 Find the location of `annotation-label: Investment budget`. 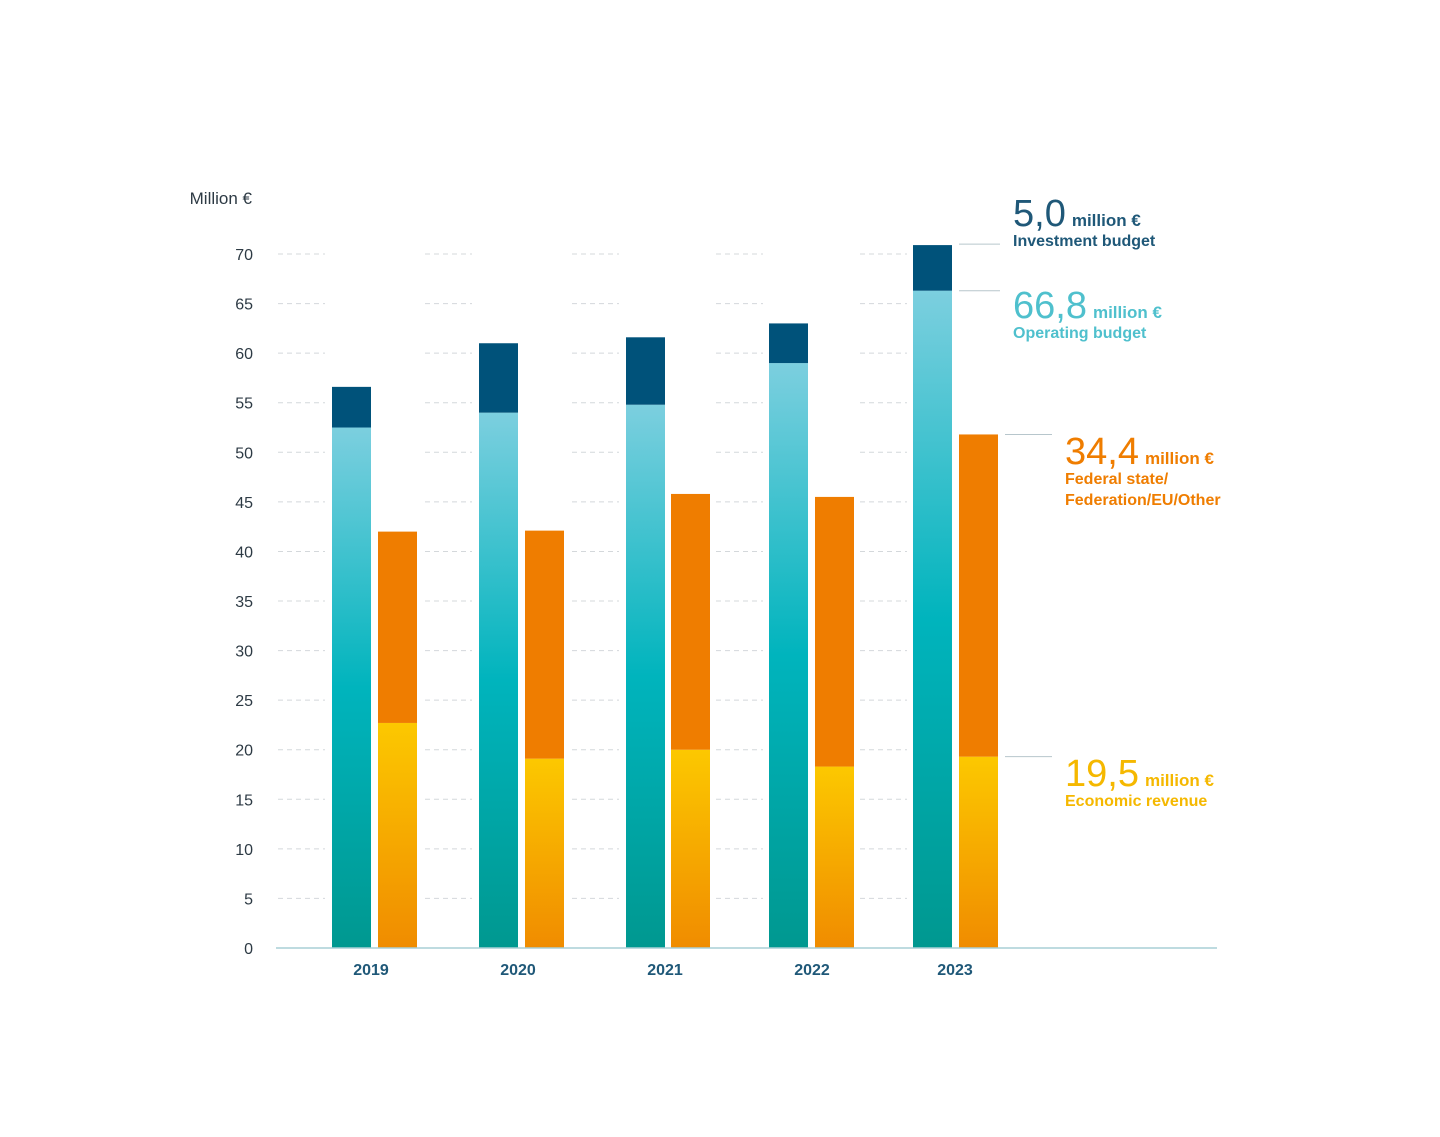

annotation-label: Investment budget is located at coordinates (1084, 241).